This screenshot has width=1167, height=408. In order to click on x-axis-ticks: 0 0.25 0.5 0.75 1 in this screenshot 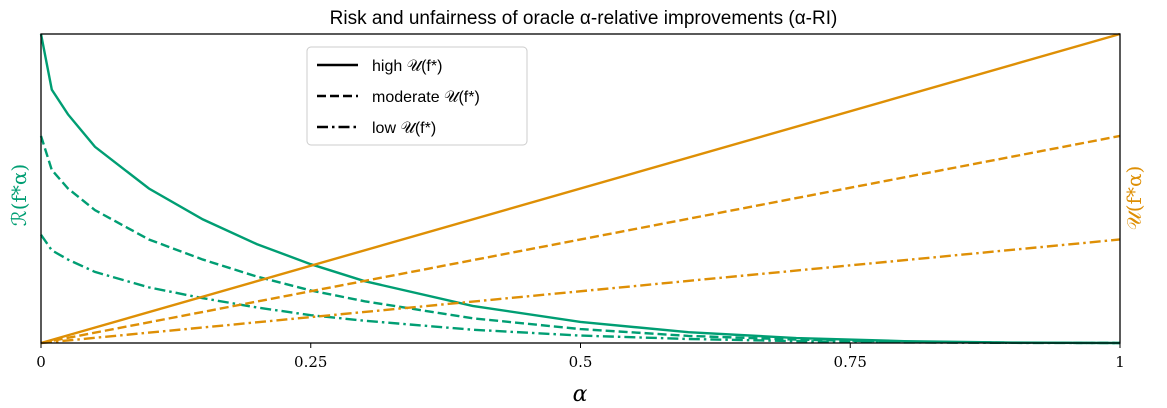, I will do `click(580, 357)`.